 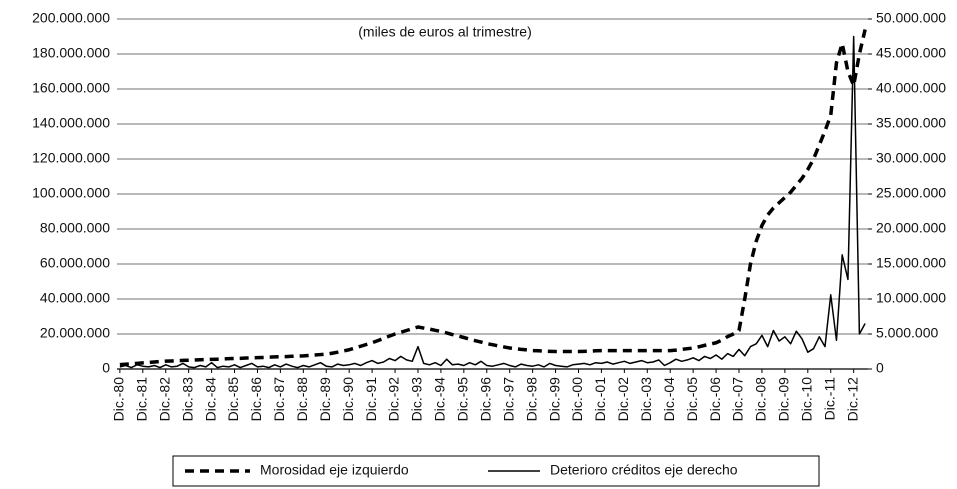 I want to click on x-tick-label: Dic.-10, so click(x=807, y=399).